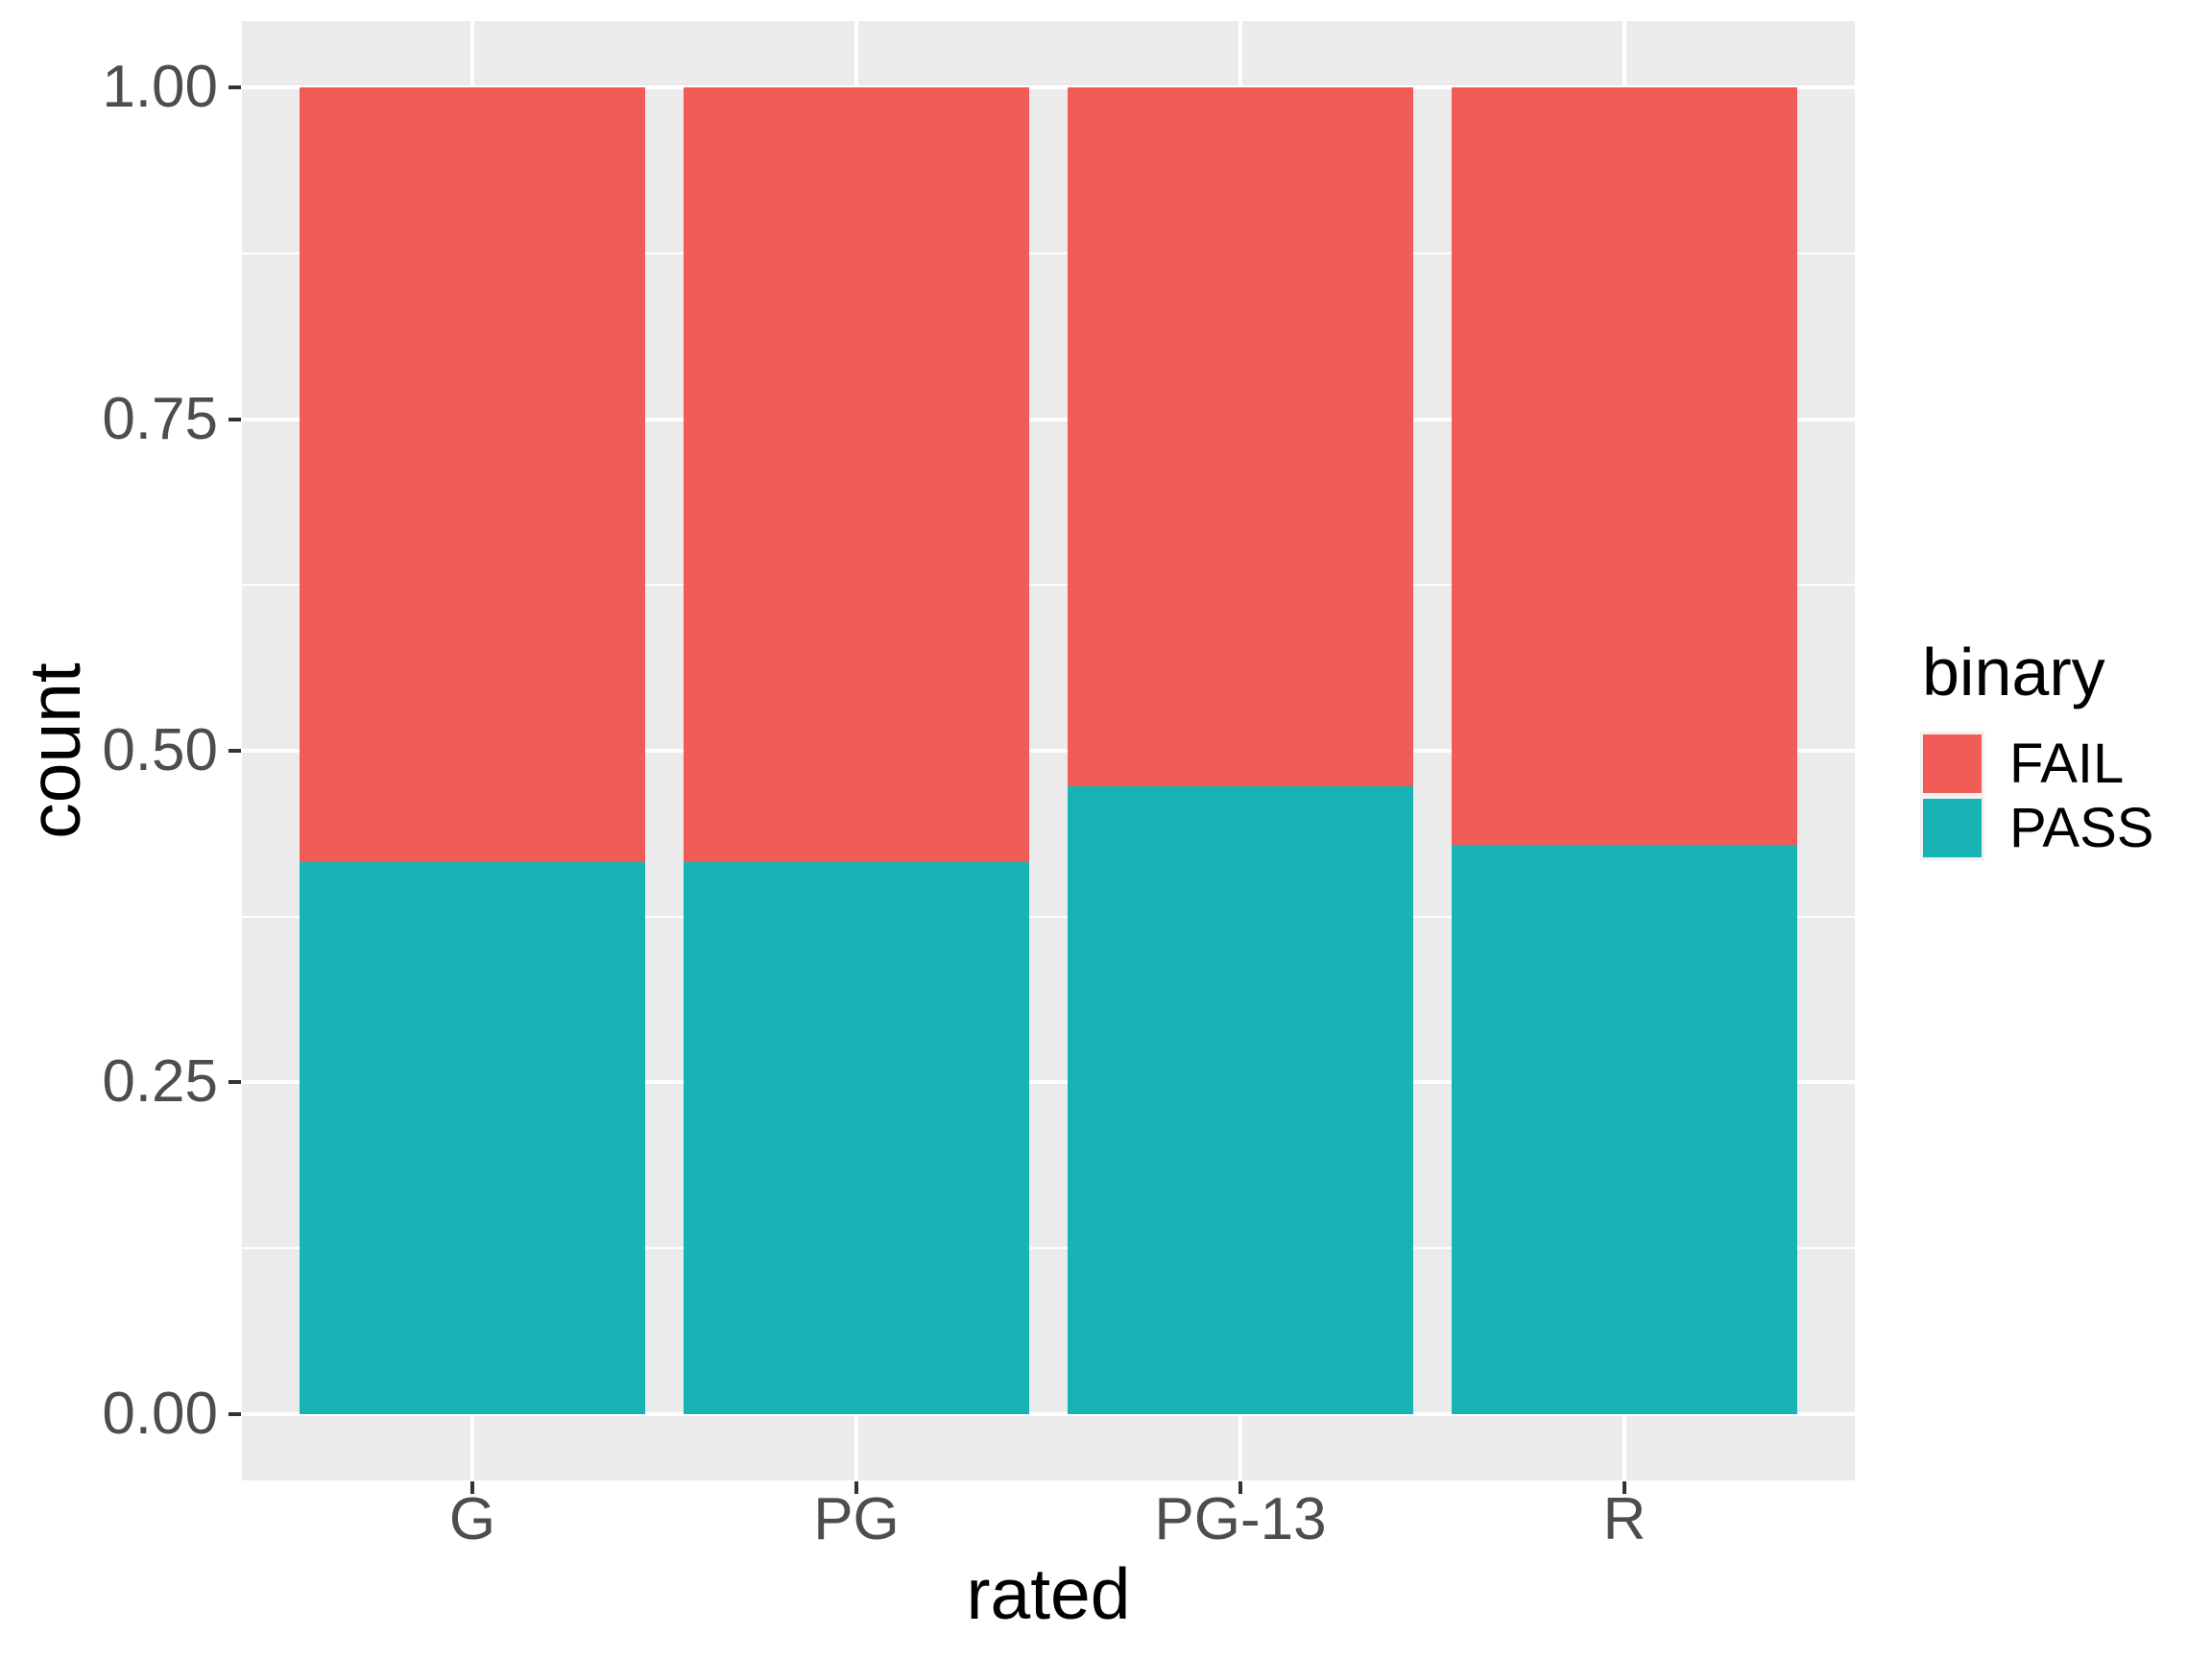 Image resolution: width=2212 pixels, height=1659 pixels. What do you see at coordinates (2067, 764) in the screenshot?
I see `legend-label-fail: FAIL` at bounding box center [2067, 764].